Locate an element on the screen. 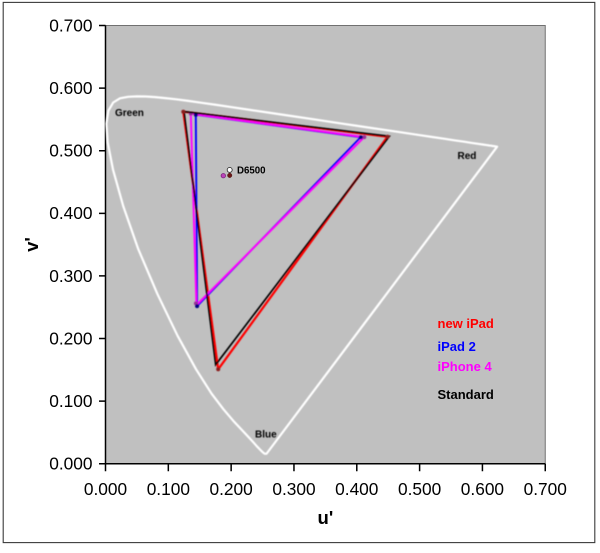 The image size is (600, 553). svg-text: Green is located at coordinates (129, 113).